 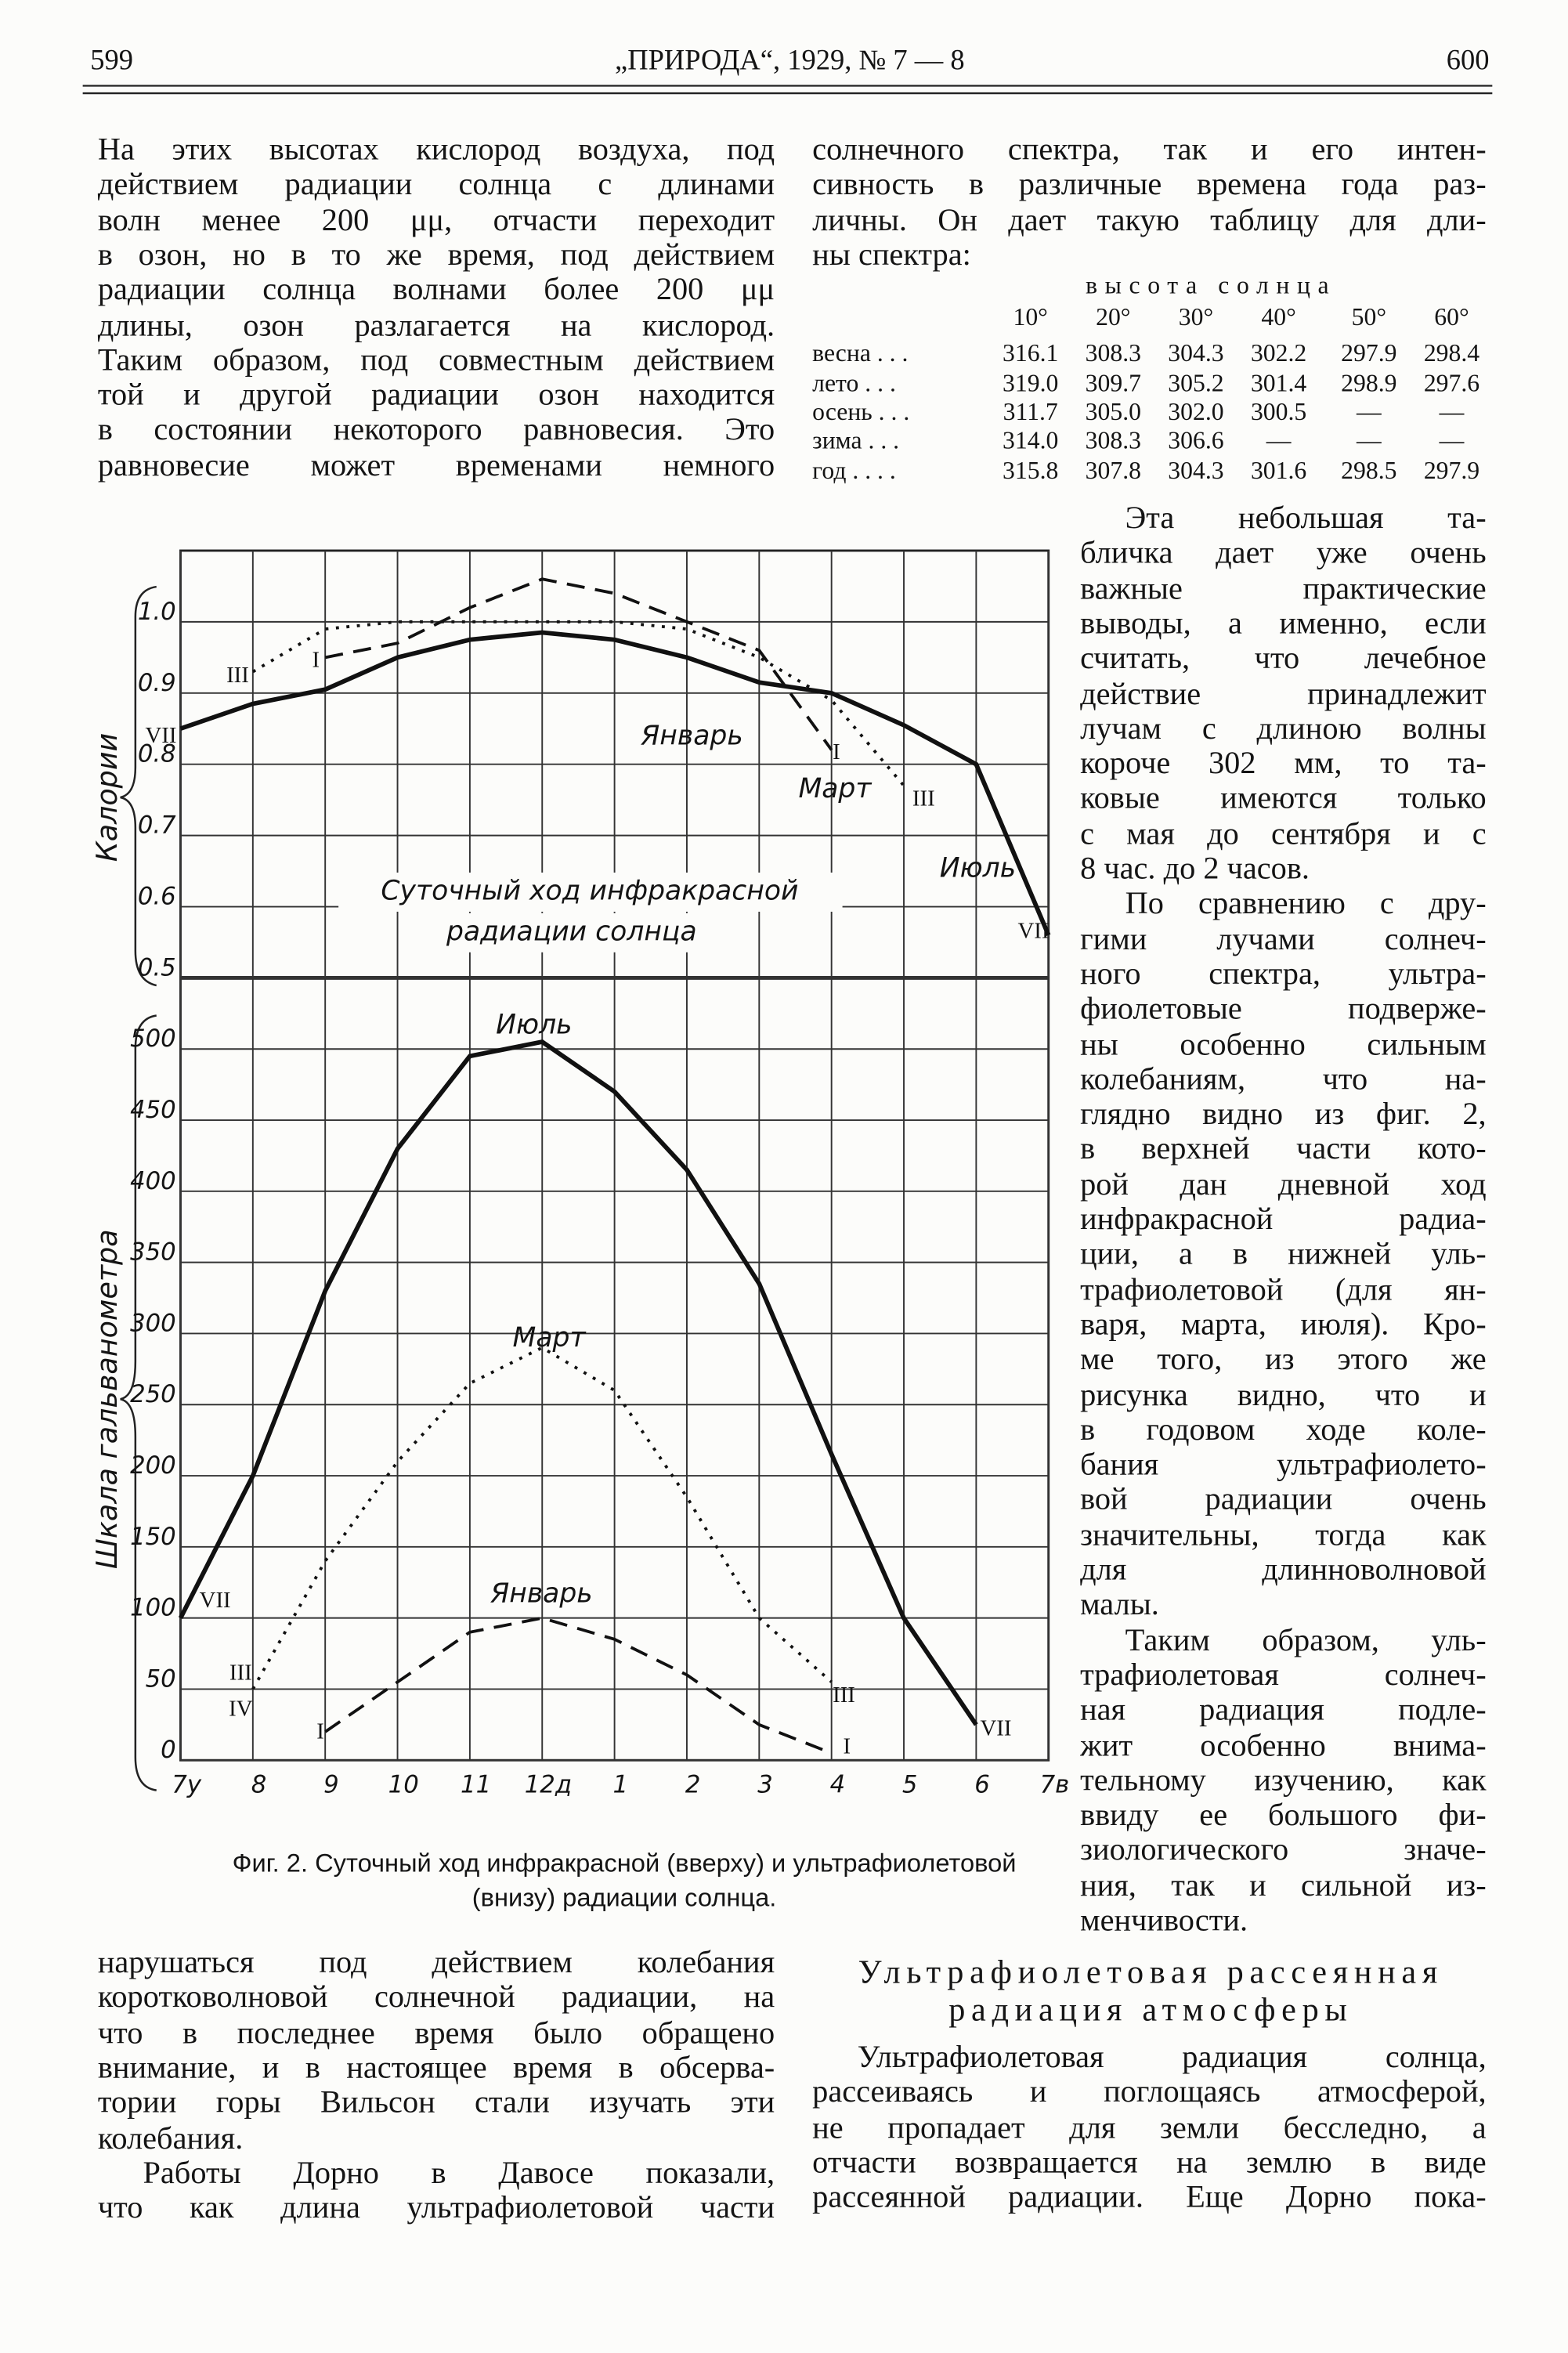 What do you see at coordinates (1451, 470) in the screenshot?
I see `table-cell: 297.9` at bounding box center [1451, 470].